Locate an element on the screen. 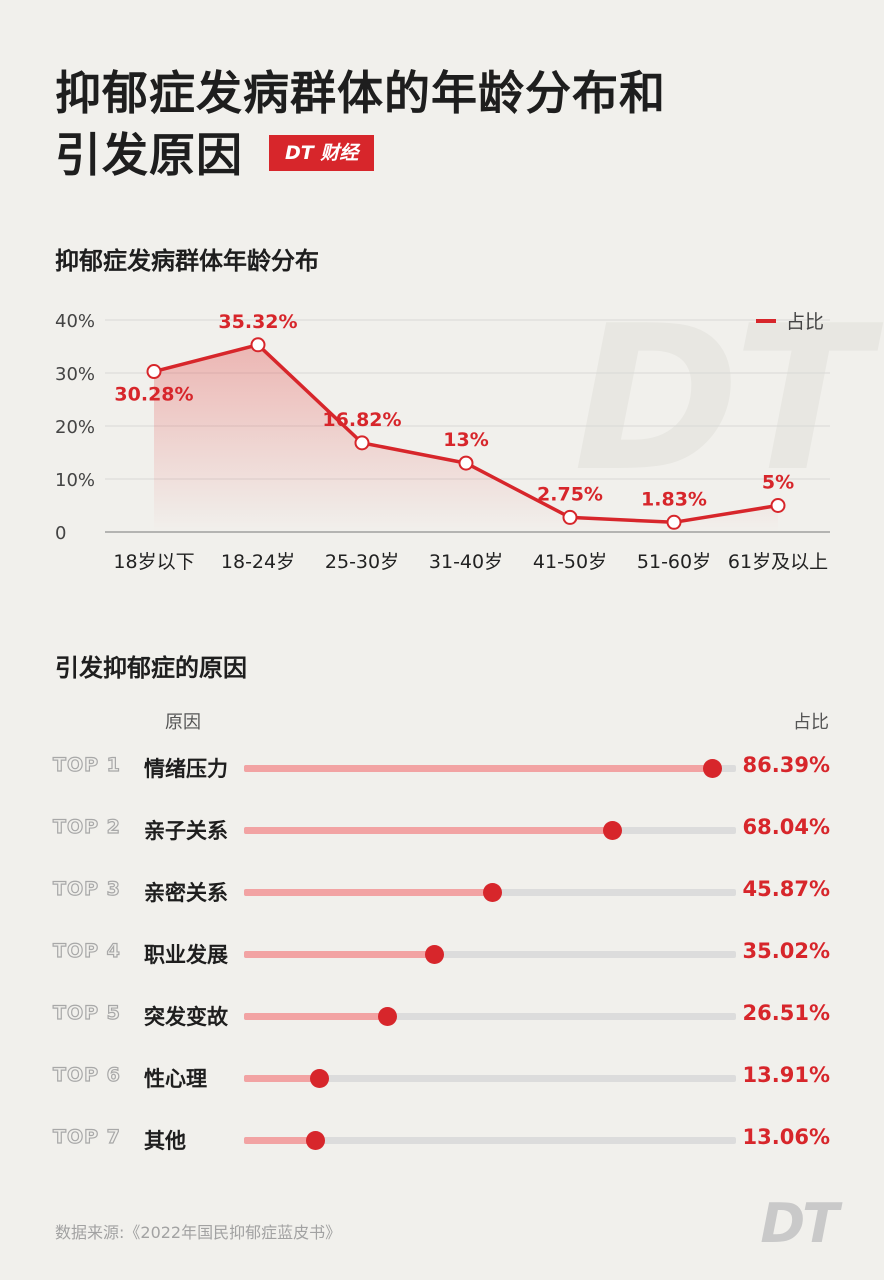  dt-watermark: DT is located at coordinates (721, 399).